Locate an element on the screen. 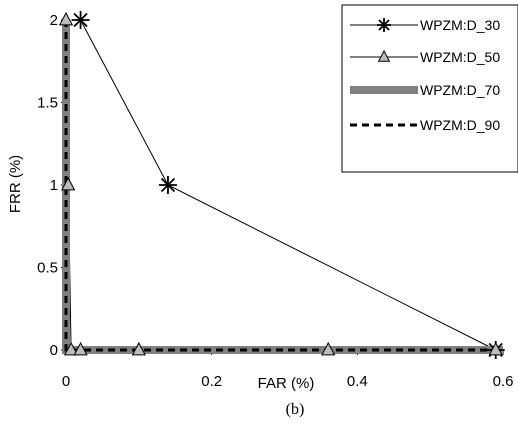  x-tick-label: 0.6 is located at coordinates (503, 381).